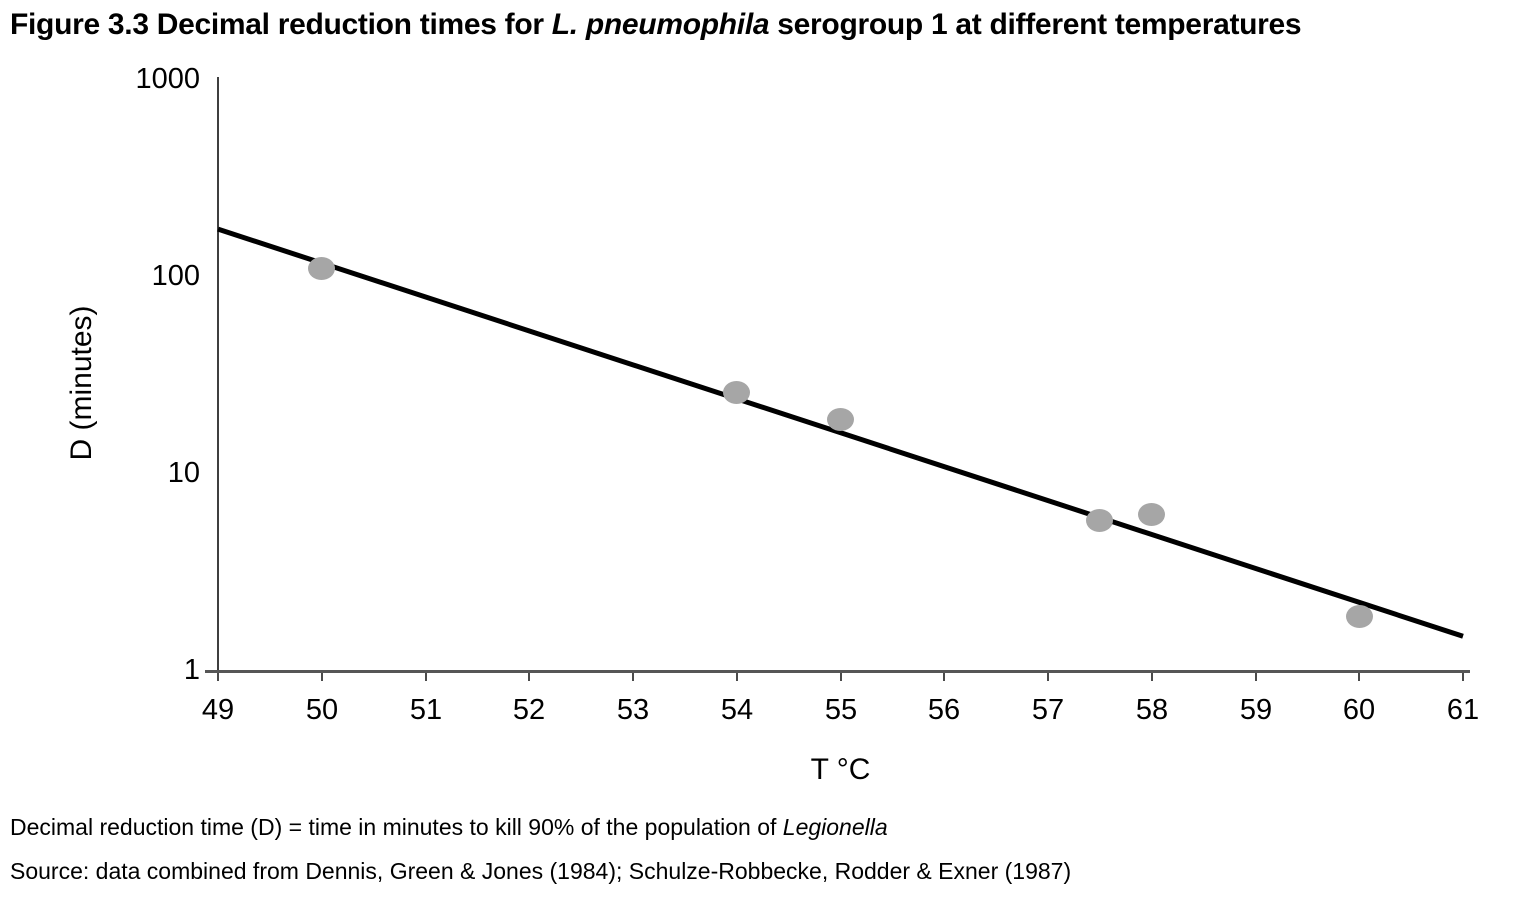 This screenshot has height=907, width=1536. I want to click on figure-title-prefix: Figure 3.3 Decimal reduction times for, so click(281, 24).